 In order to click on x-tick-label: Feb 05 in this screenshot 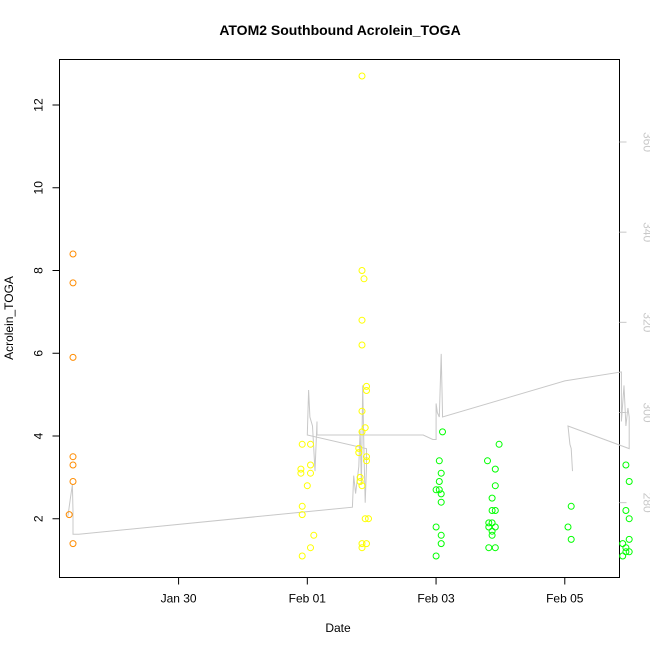, I will do `click(565, 599)`.